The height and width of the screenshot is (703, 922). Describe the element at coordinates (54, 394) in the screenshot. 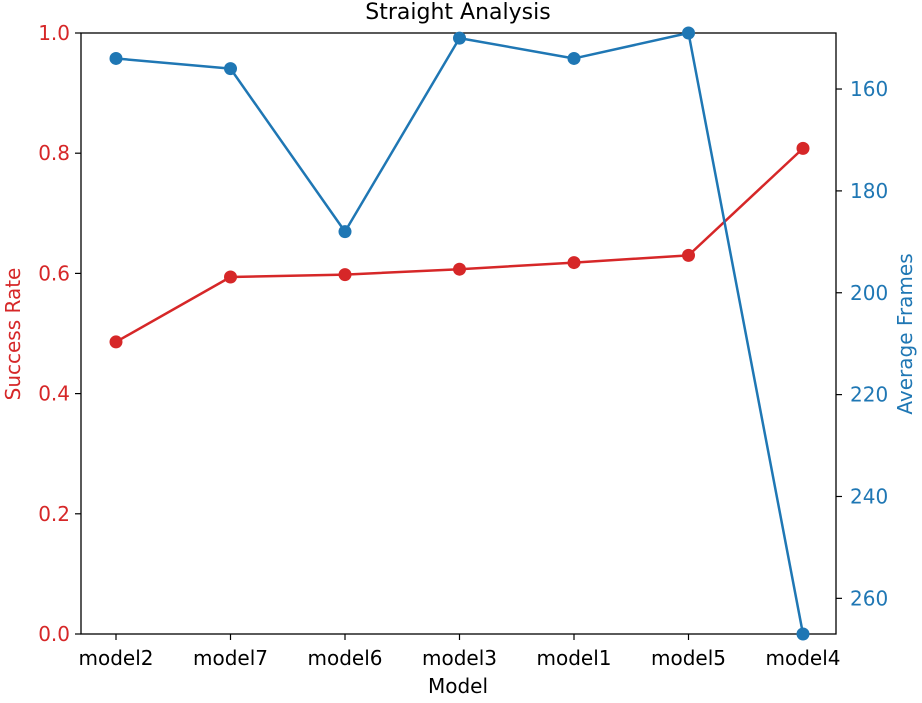

I see `left-y-tick-label: 0.4` at that location.